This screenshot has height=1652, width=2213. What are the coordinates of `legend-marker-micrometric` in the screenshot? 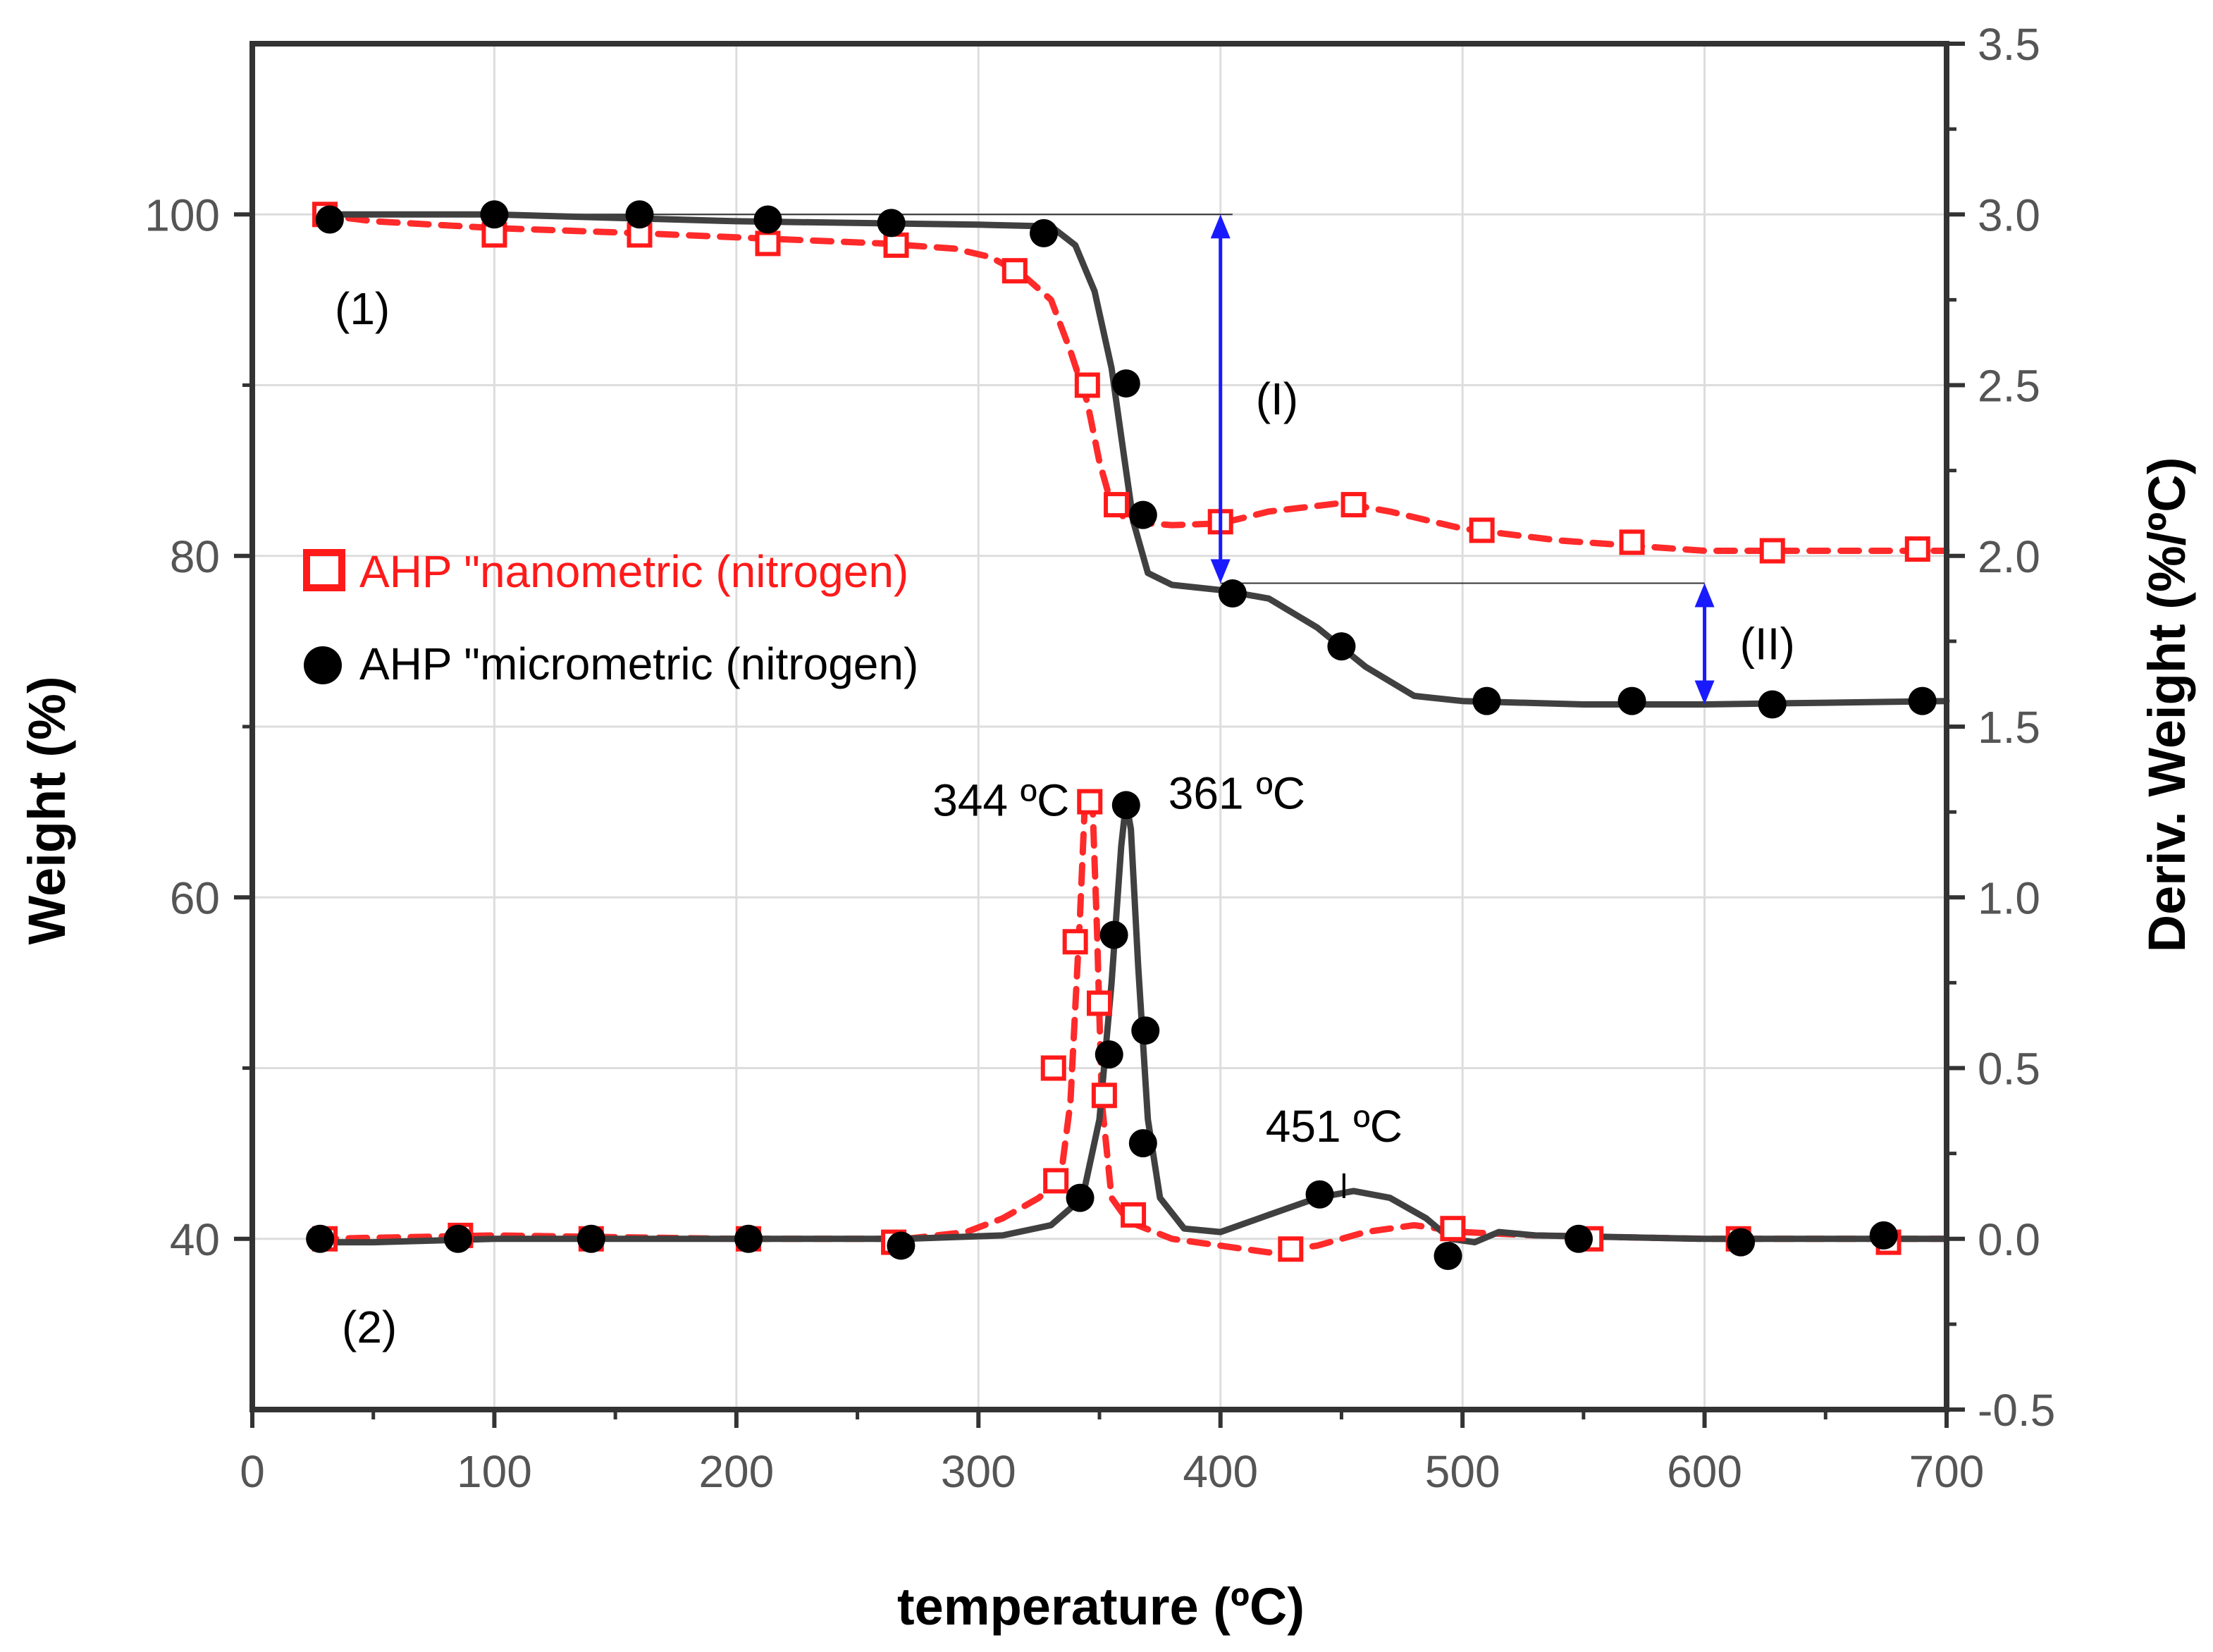 It's located at (323, 665).